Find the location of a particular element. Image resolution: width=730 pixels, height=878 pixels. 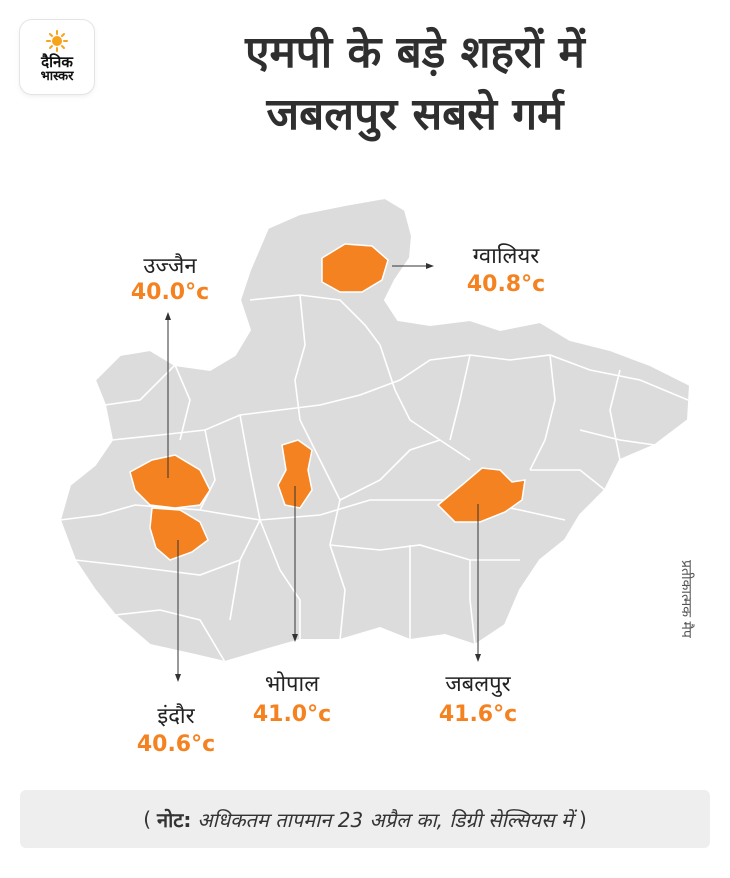

city-label-ujjain: उज्जैन is located at coordinates (170, 266).